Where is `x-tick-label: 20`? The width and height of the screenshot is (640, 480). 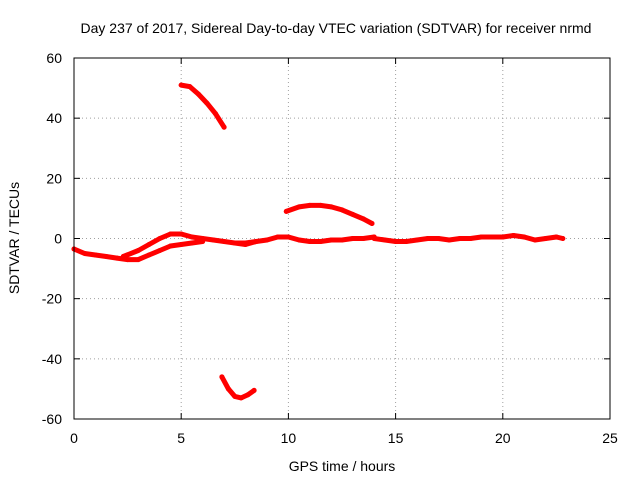
x-tick-label: 20 is located at coordinates (503, 438).